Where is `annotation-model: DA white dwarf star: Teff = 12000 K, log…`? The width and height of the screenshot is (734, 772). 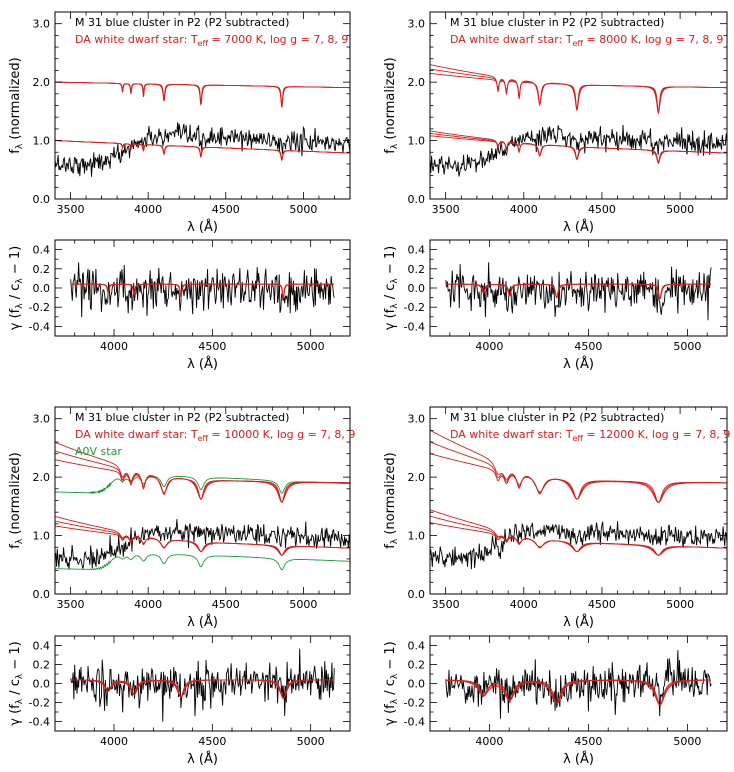 annotation-model: DA white dwarf star: Teff = 12000 K, log… is located at coordinates (590, 435).